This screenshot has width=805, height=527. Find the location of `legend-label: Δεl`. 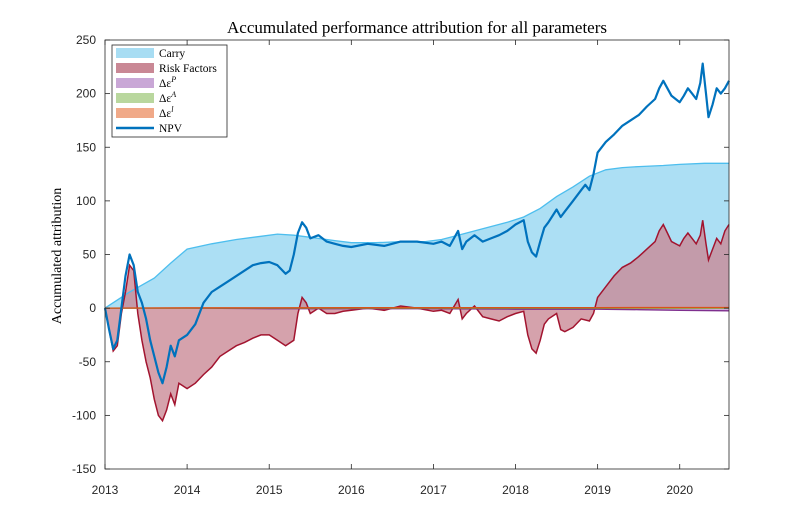

legend-label: Δεl is located at coordinates (166, 112).